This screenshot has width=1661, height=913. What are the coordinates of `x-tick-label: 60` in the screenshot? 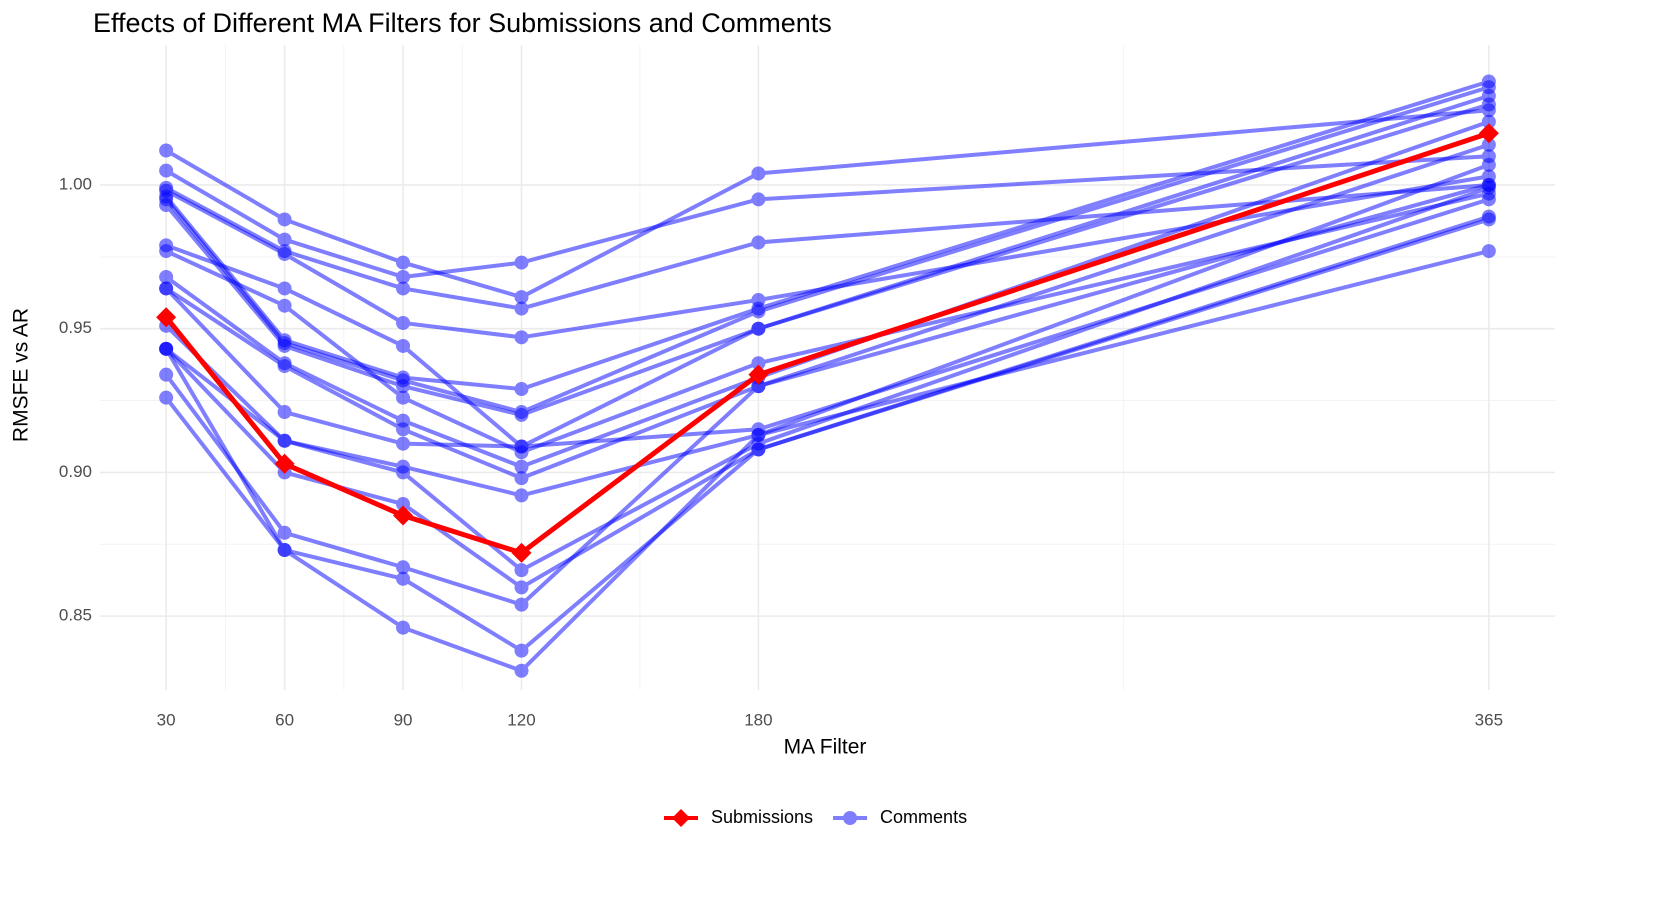 It's located at (284, 719).